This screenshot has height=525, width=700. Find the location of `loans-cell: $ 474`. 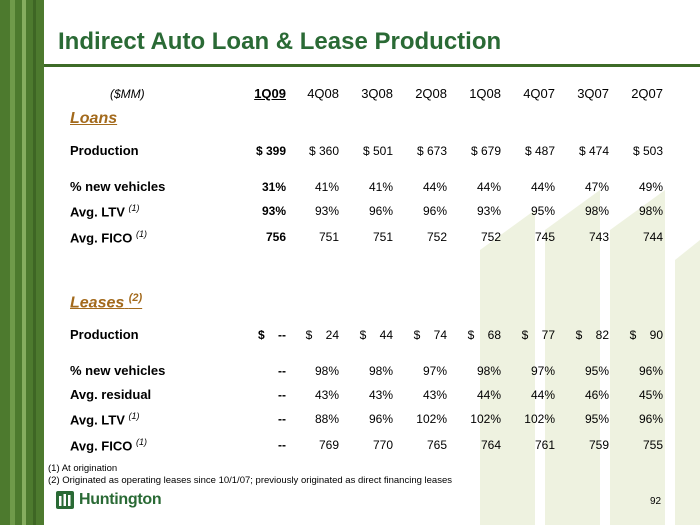

loans-cell: $ 474 is located at coordinates (593, 151).